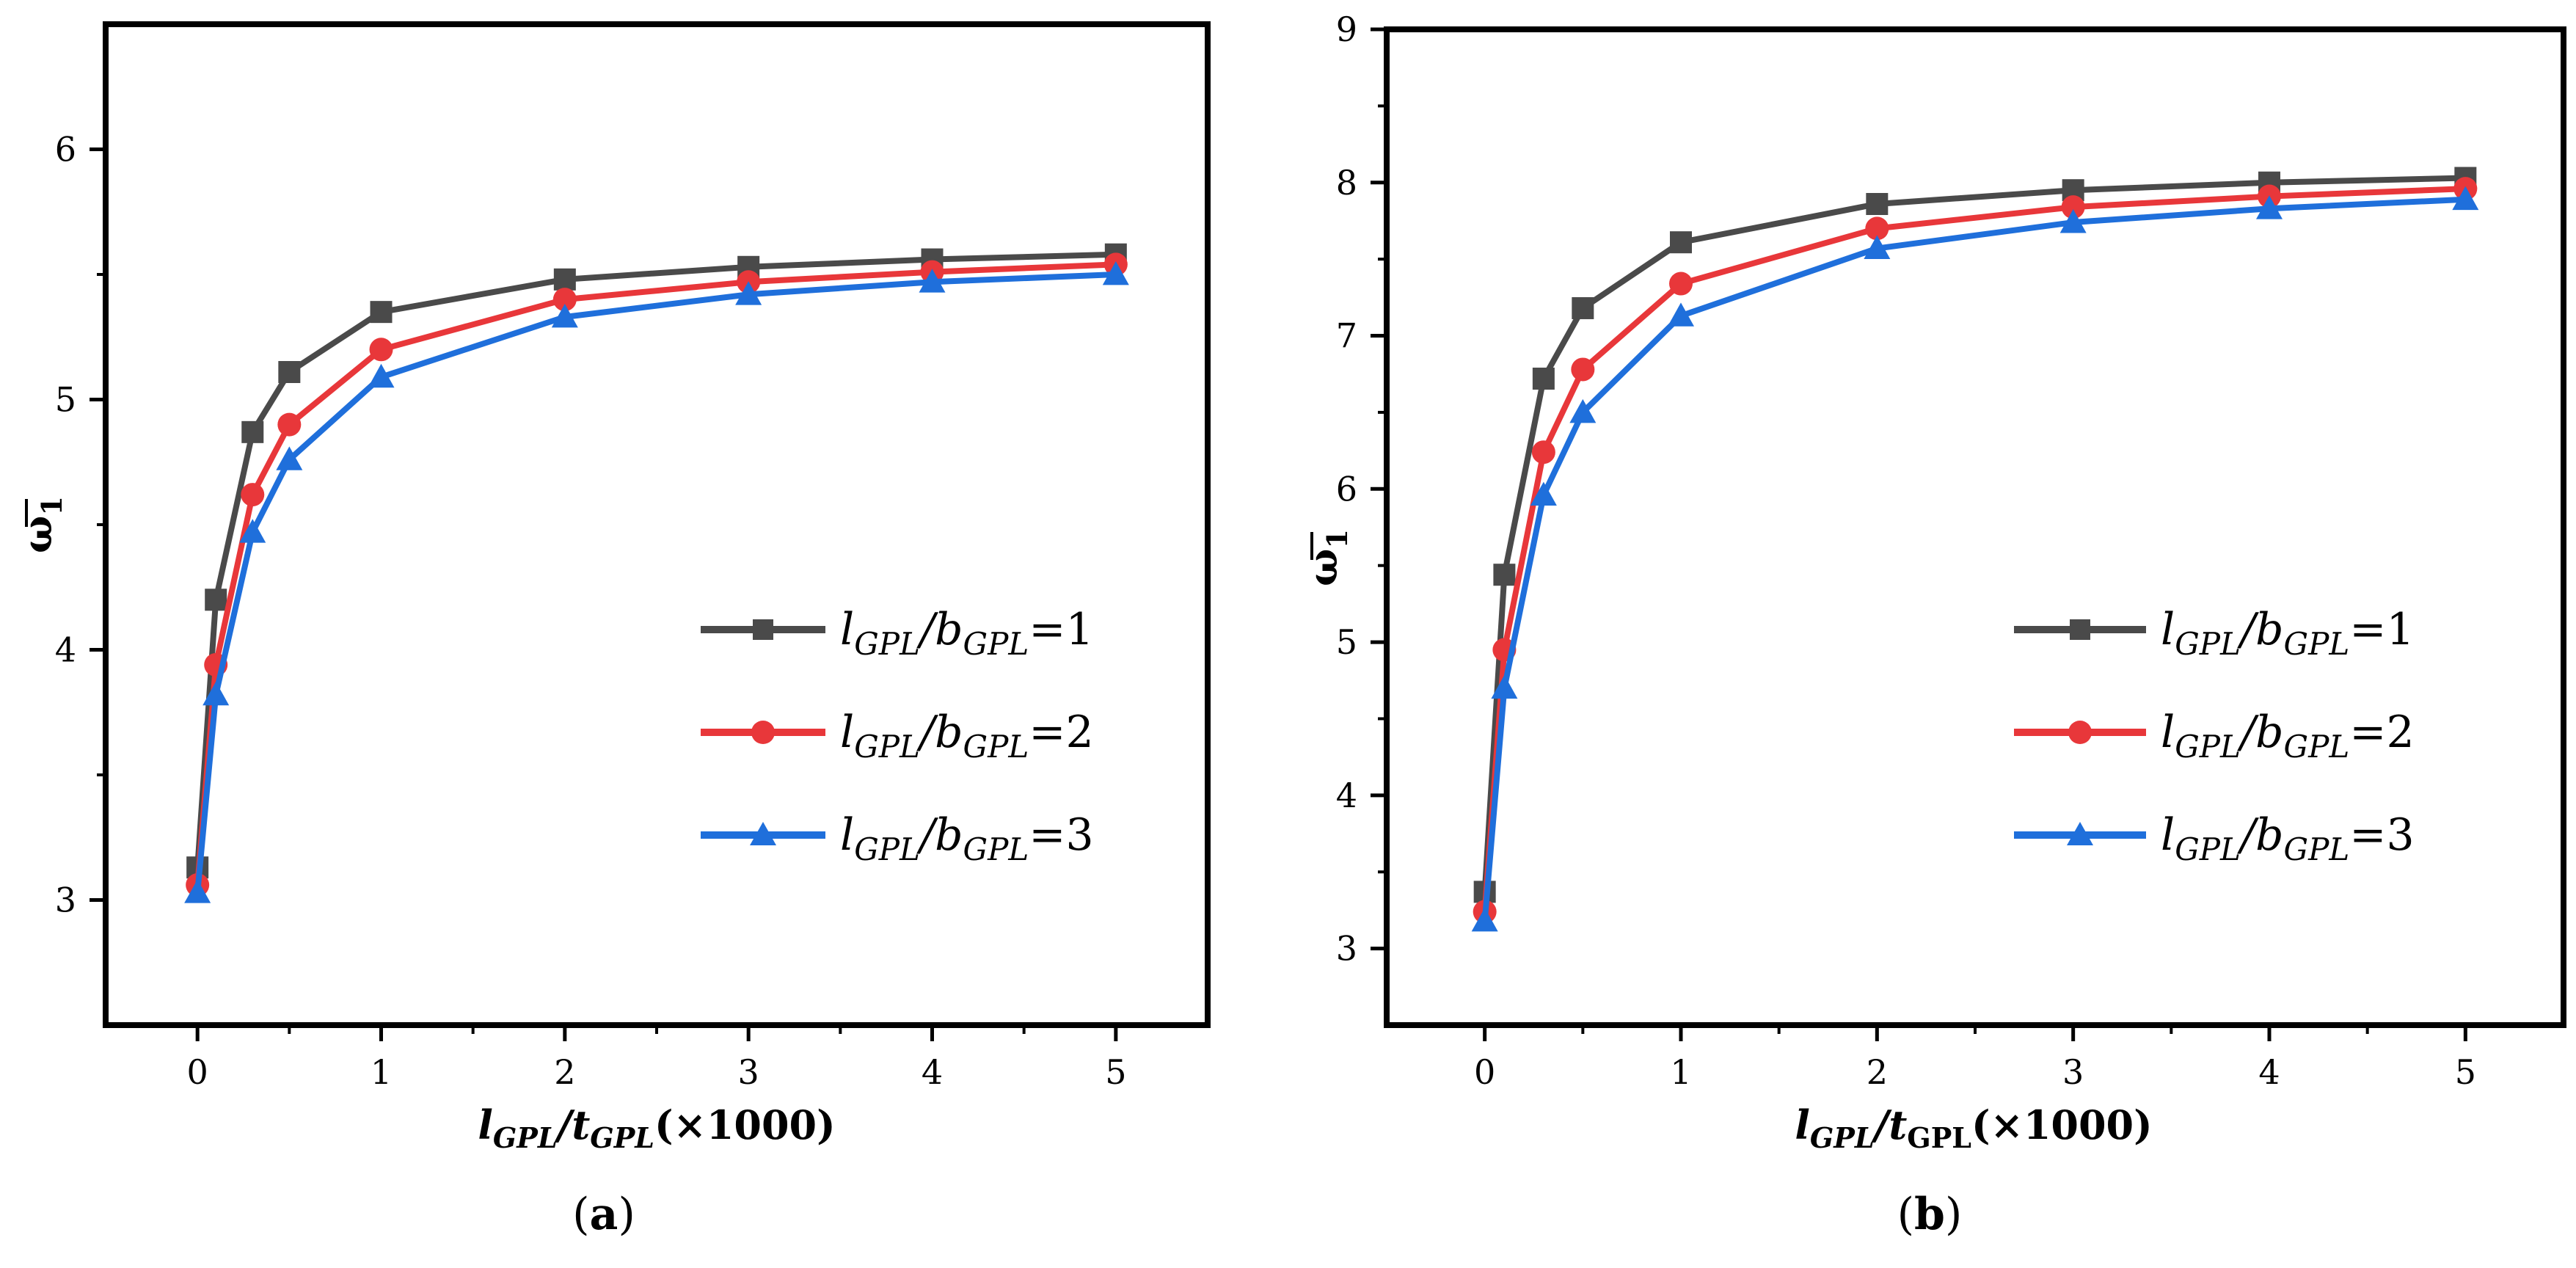  I want to click on legend-label-a-0: lGPL/bGPL=1, so click(967, 633).